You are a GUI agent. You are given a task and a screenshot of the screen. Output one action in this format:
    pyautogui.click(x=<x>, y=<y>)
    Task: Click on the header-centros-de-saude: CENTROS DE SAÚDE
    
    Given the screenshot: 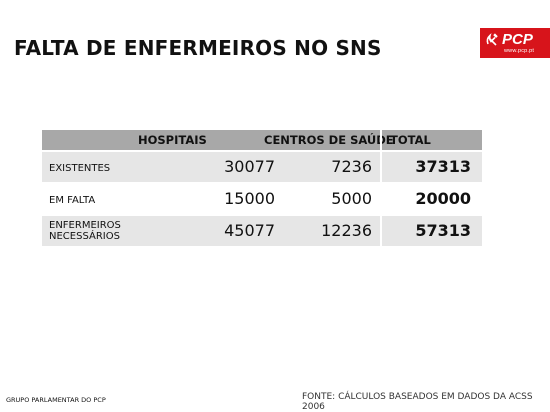 What is the action you would take?
    pyautogui.click(x=329, y=140)
    